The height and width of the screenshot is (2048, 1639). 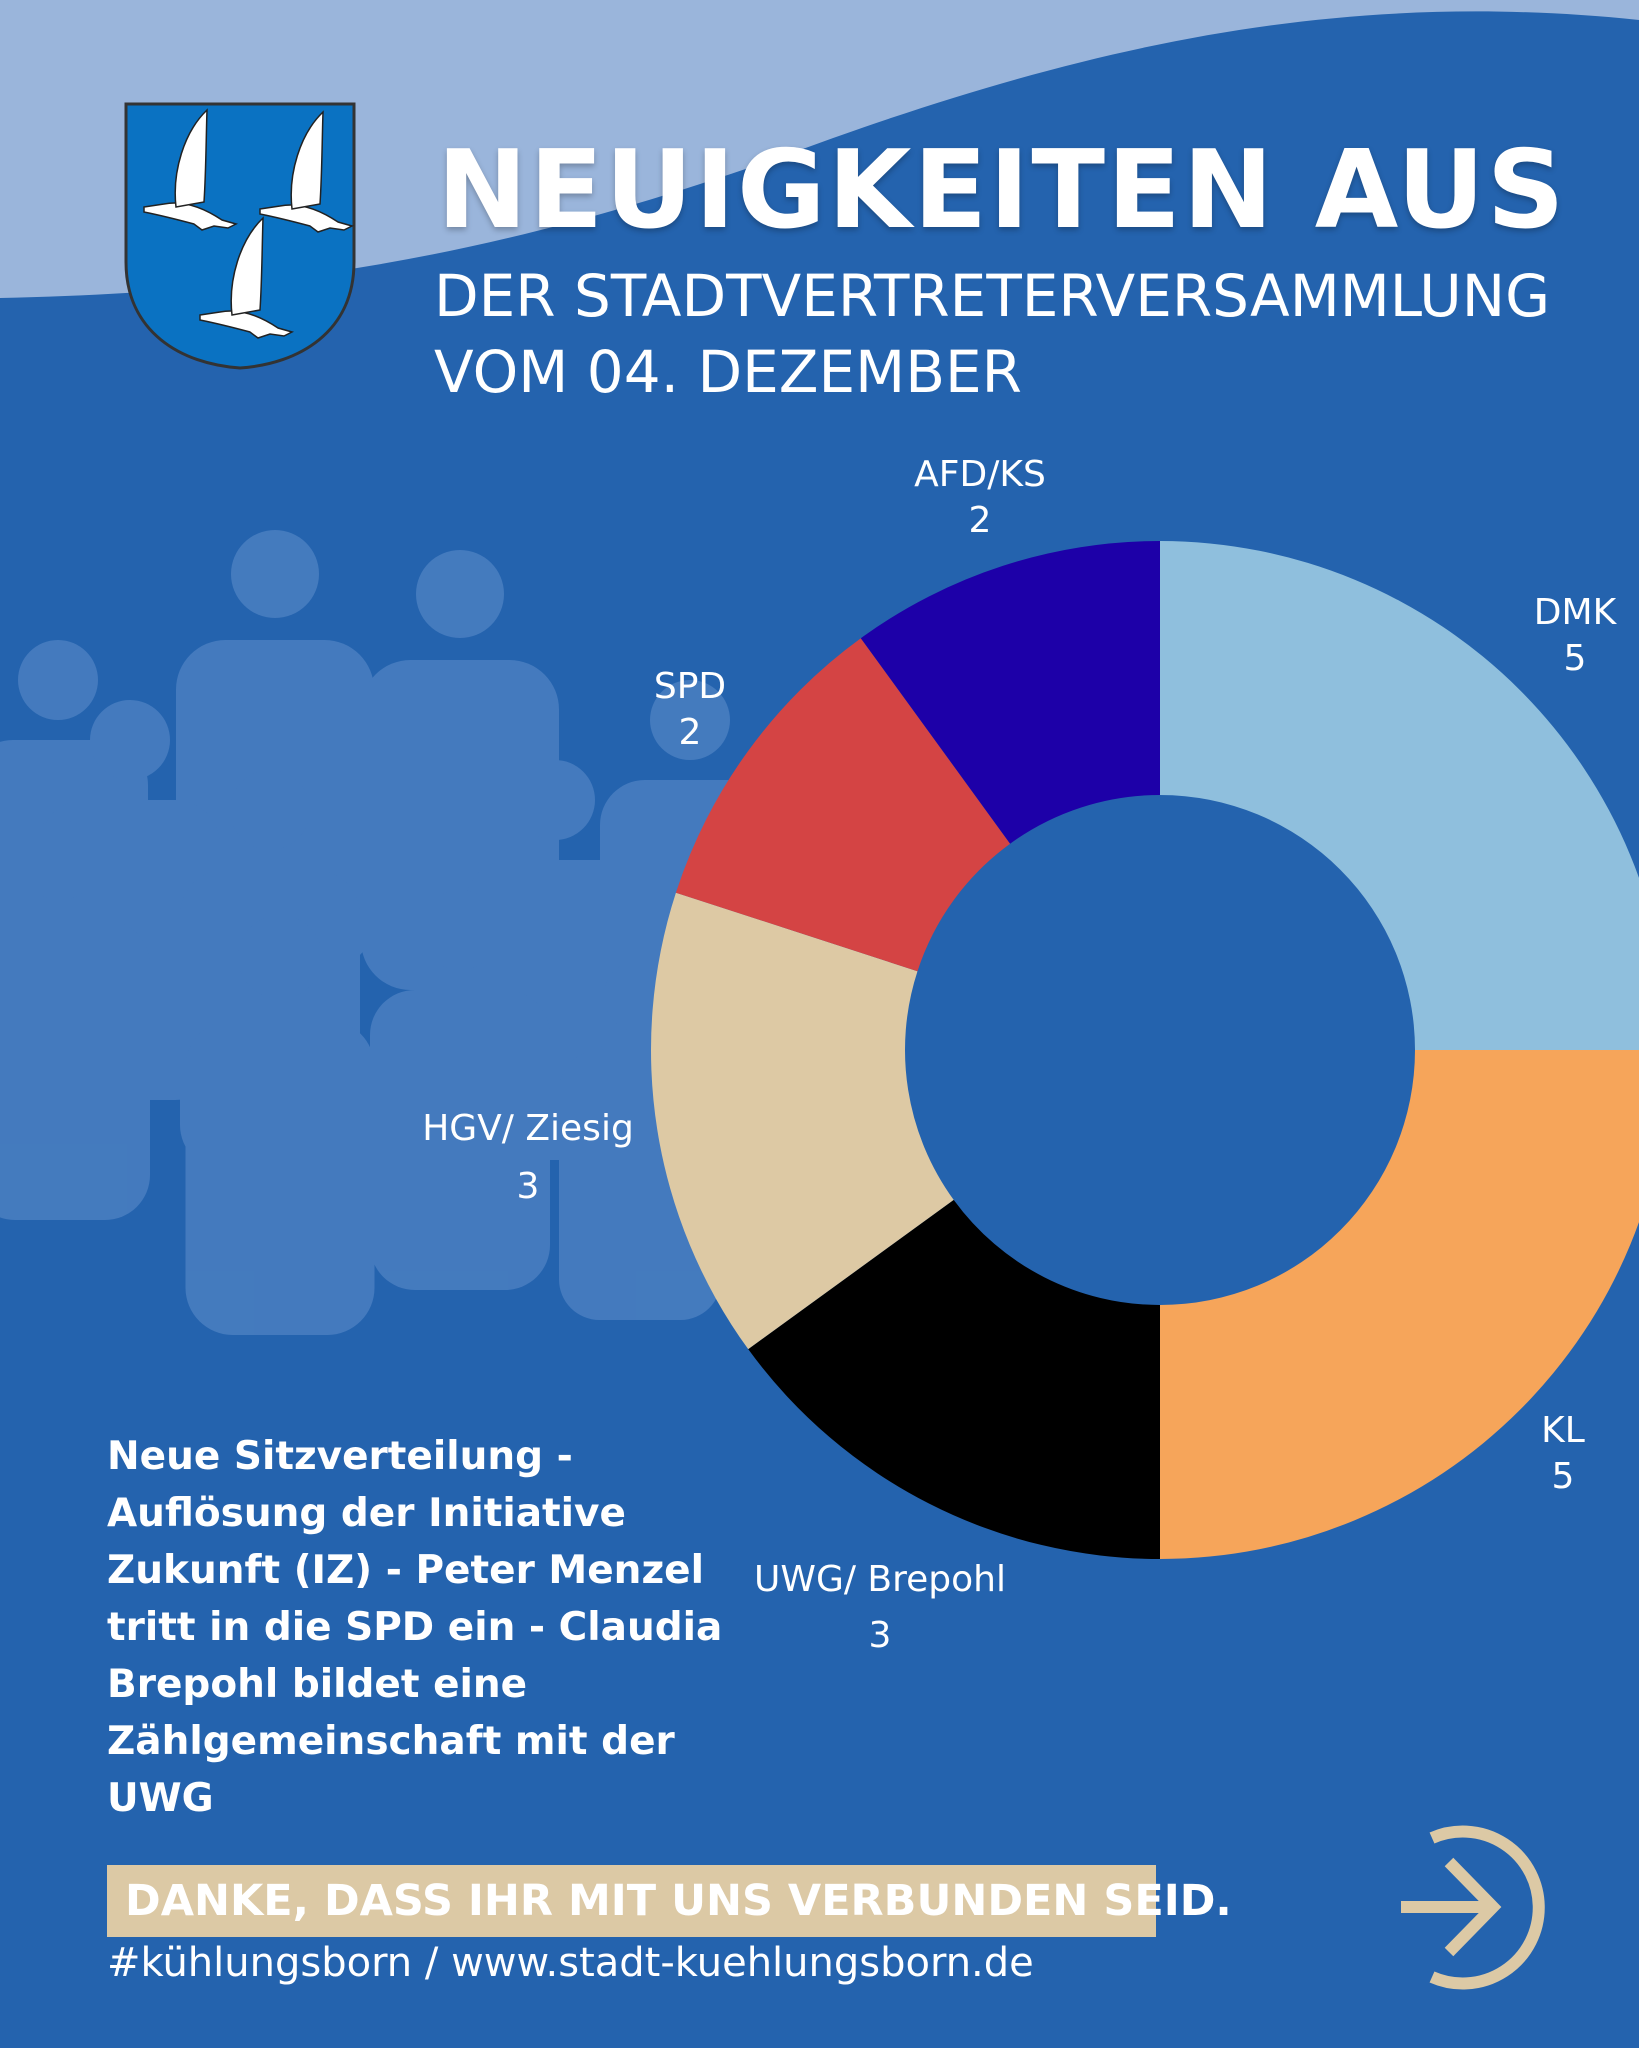 I want to click on donut-slice-afd-ks, so click(x=1010, y=692).